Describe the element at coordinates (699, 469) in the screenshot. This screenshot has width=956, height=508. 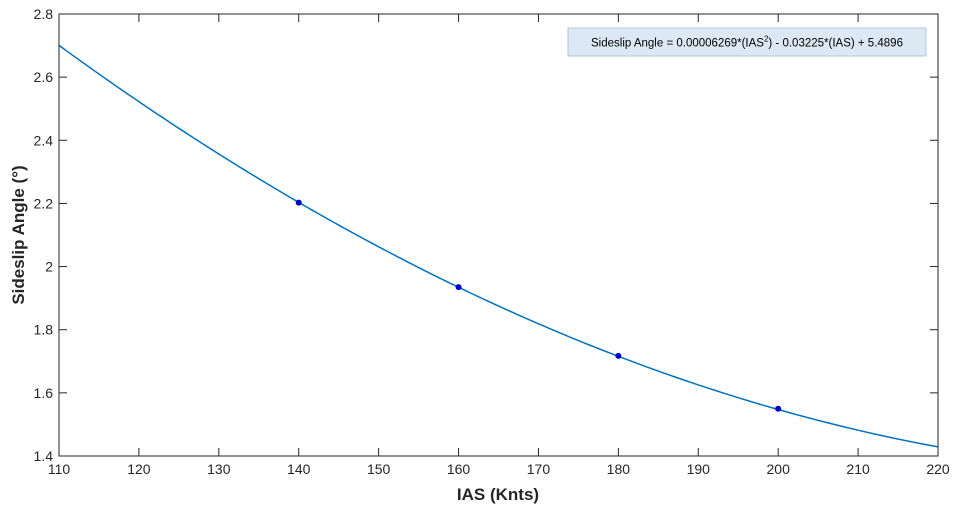
I see `x-tick-label: 190` at that location.